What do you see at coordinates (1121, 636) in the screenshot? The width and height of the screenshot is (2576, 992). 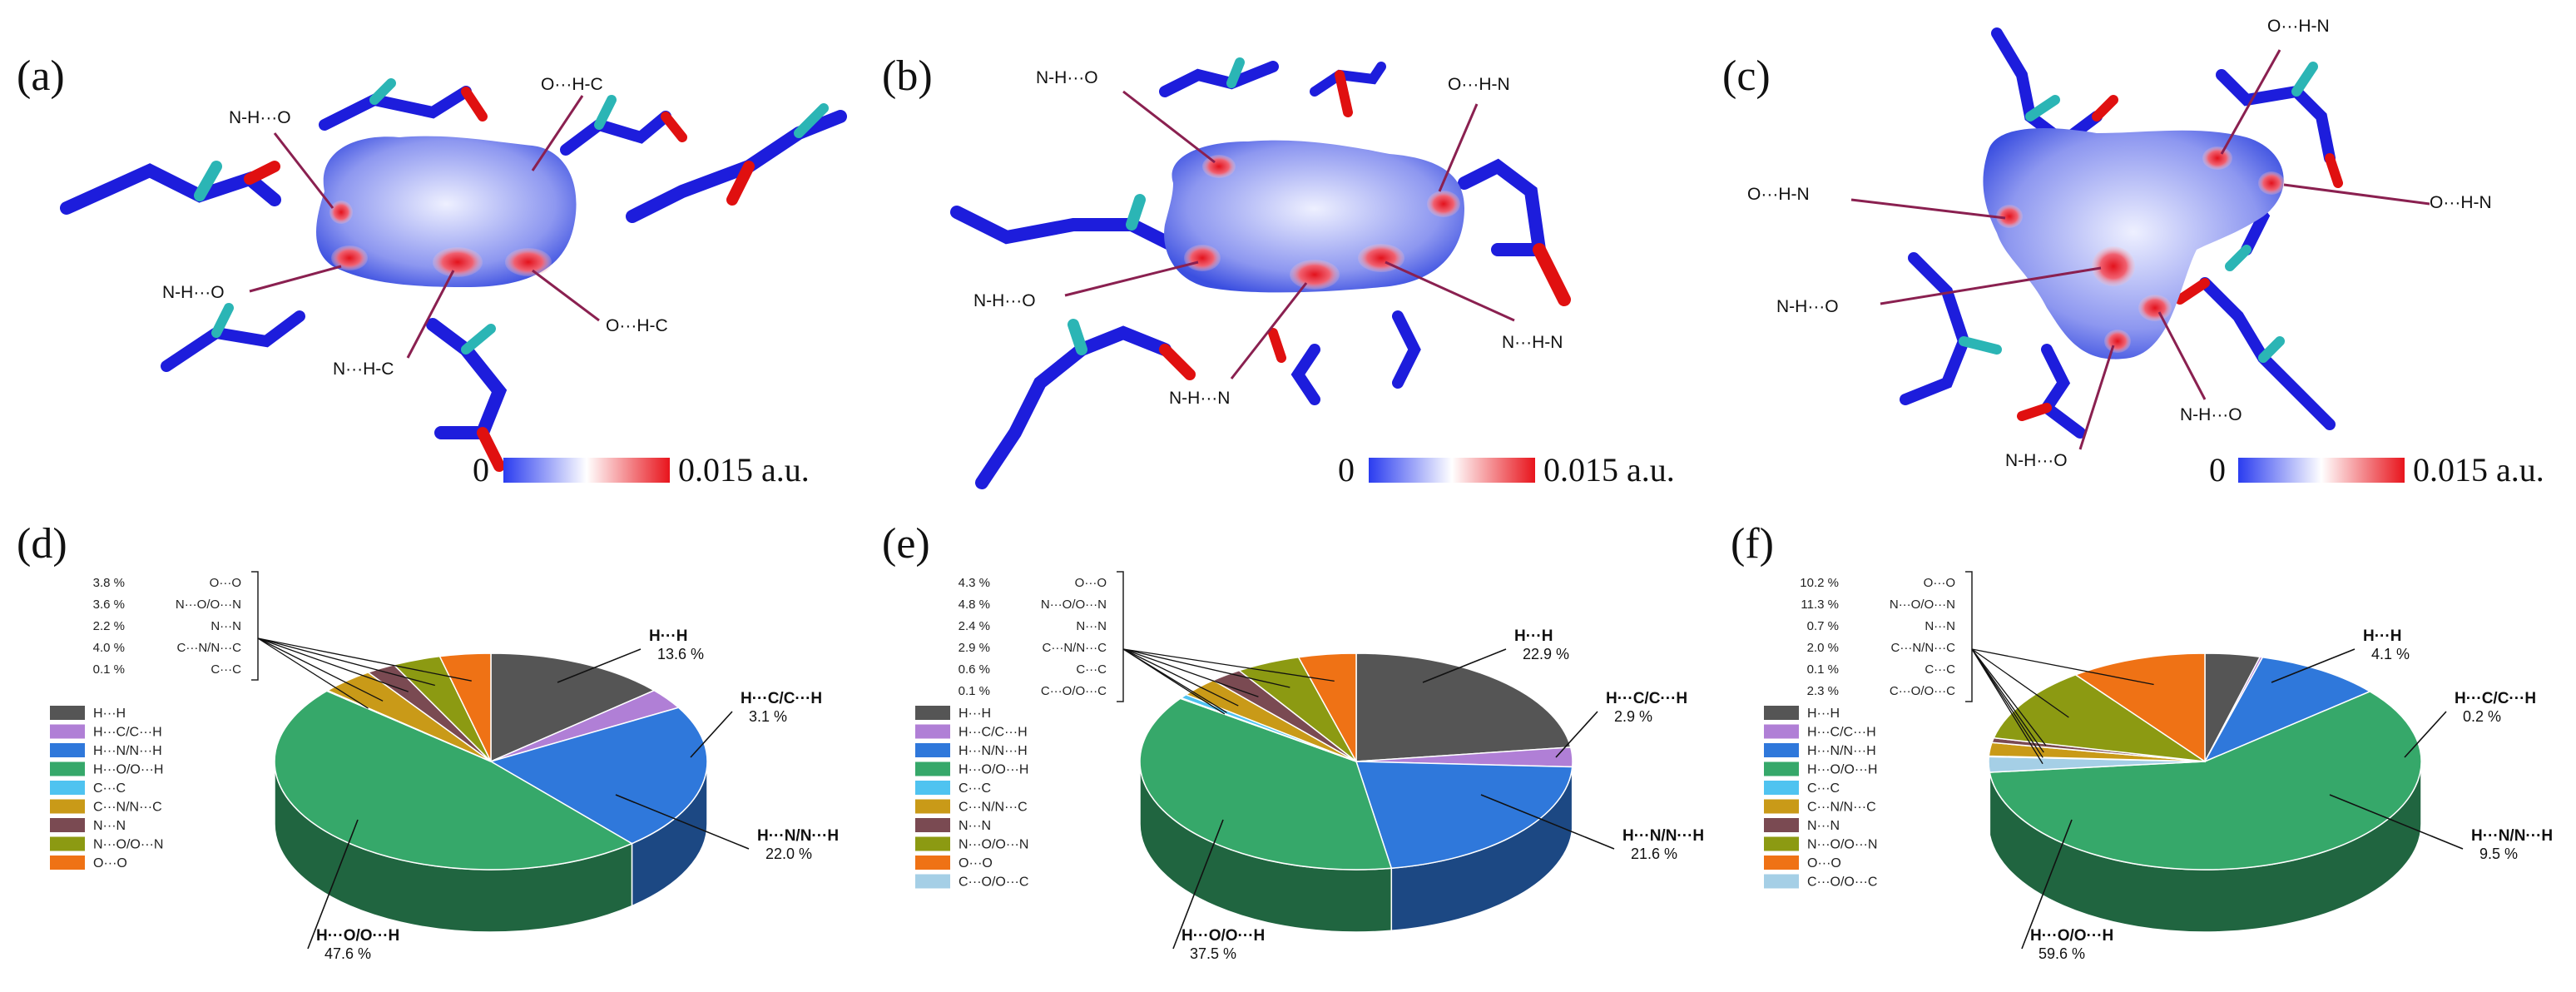 I see `minor-bracket` at bounding box center [1121, 636].